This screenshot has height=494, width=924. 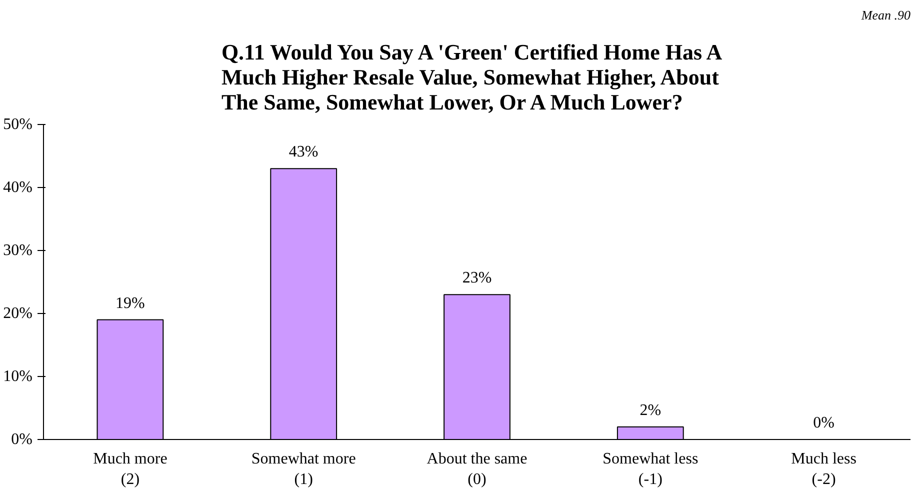 I want to click on data-label: 2%, so click(x=651, y=410).